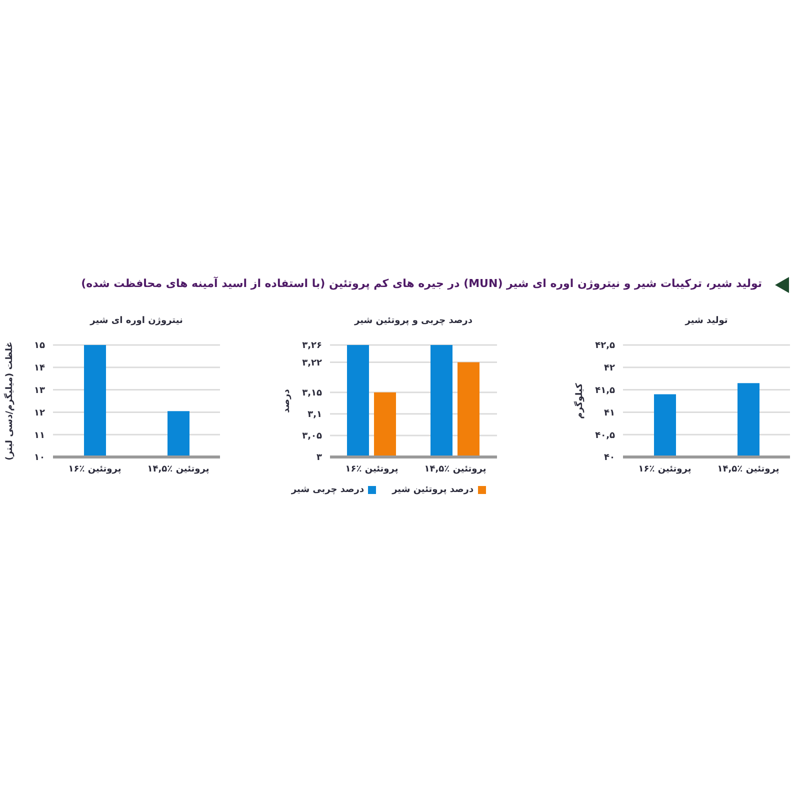 This screenshot has width=800, height=800. I want to click on y-tick-label: ۴۱,۵, so click(605, 391).